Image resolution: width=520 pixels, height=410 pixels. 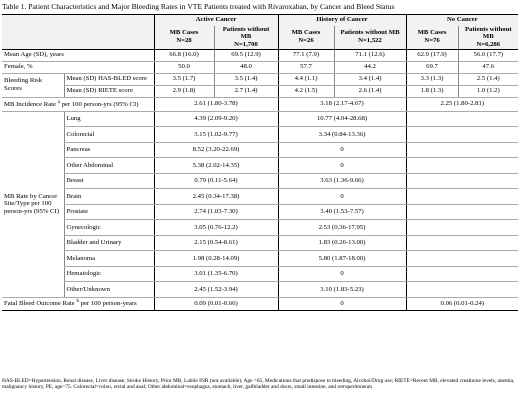 I want to click on site-name: Brain, so click(x=108, y=196).